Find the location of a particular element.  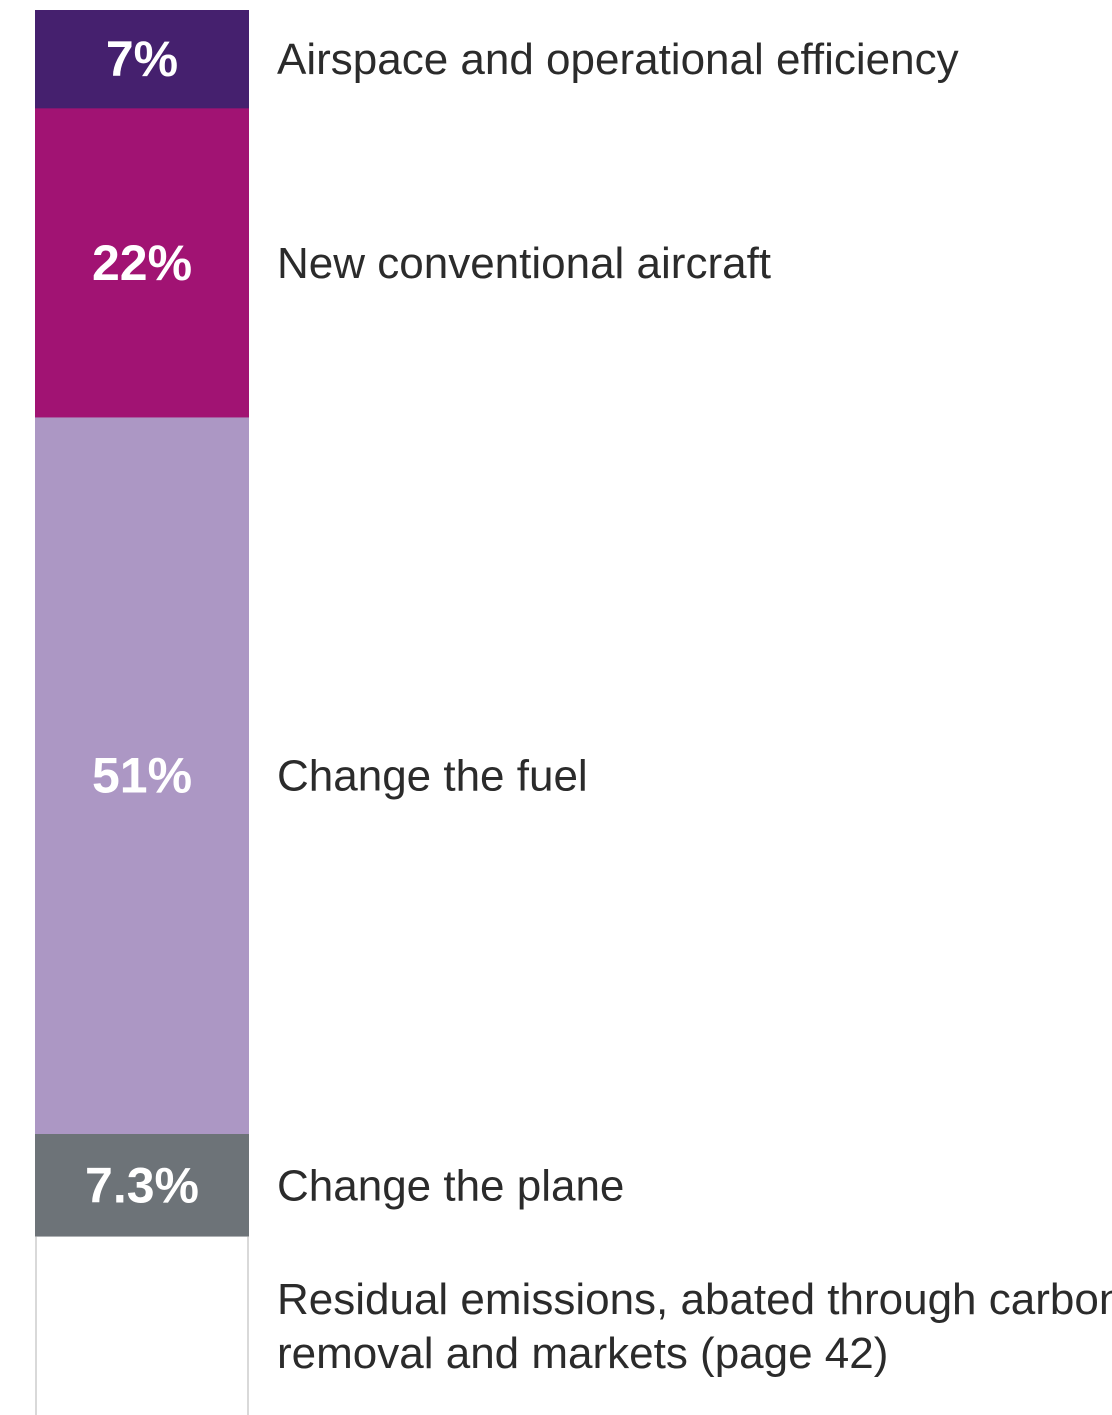

segment-value-3: 51% is located at coordinates (142, 776).